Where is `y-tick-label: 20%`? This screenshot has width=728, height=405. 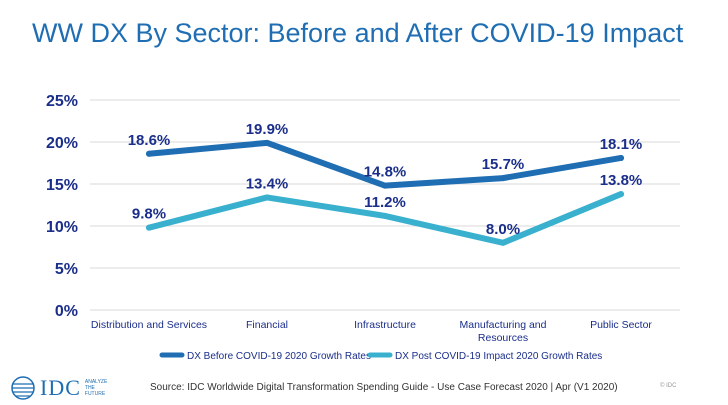
y-tick-label: 20% is located at coordinates (62, 143).